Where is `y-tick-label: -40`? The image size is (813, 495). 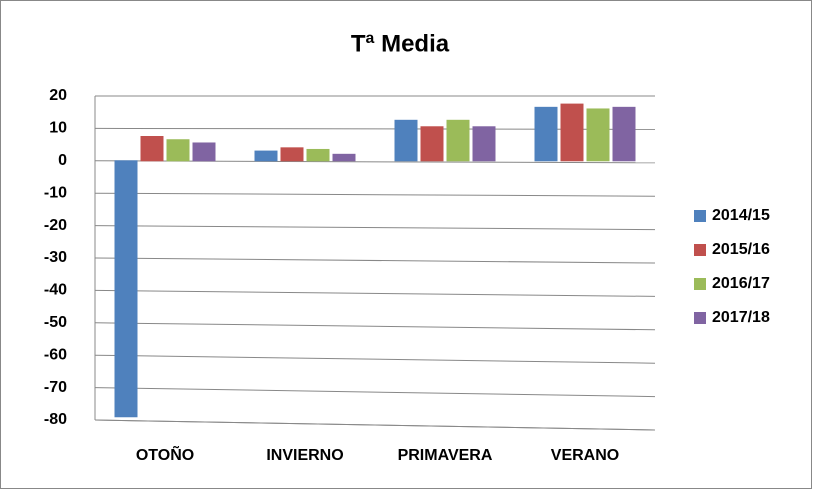 y-tick-label: -40 is located at coordinates (55, 290).